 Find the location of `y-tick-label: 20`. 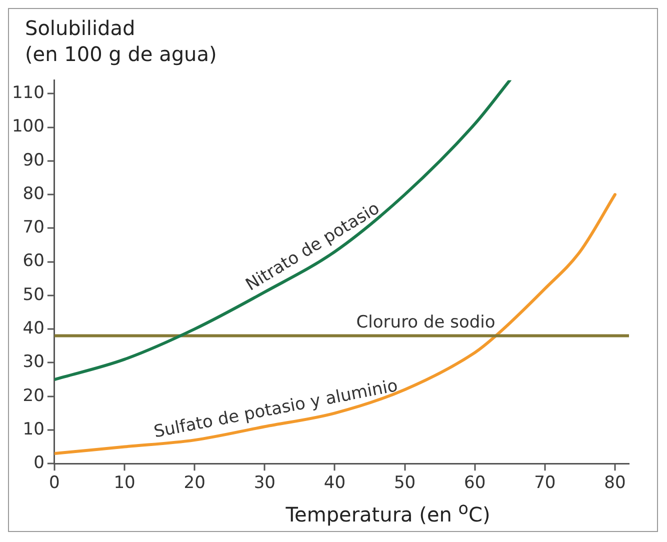

y-tick-label: 20 is located at coordinates (33, 396).